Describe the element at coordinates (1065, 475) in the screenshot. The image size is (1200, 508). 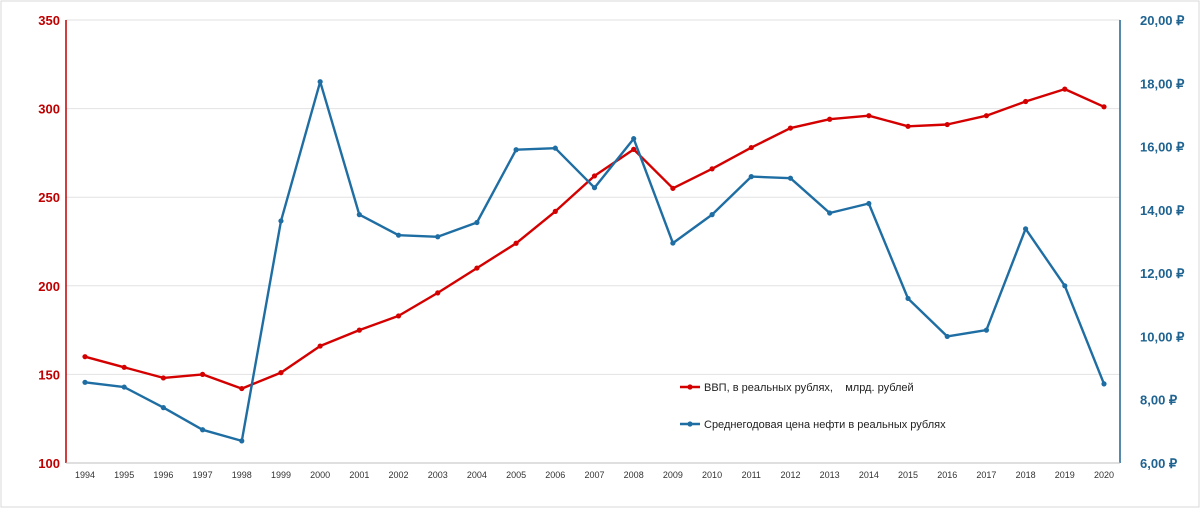
I see `x-tick-label: 2019` at that location.